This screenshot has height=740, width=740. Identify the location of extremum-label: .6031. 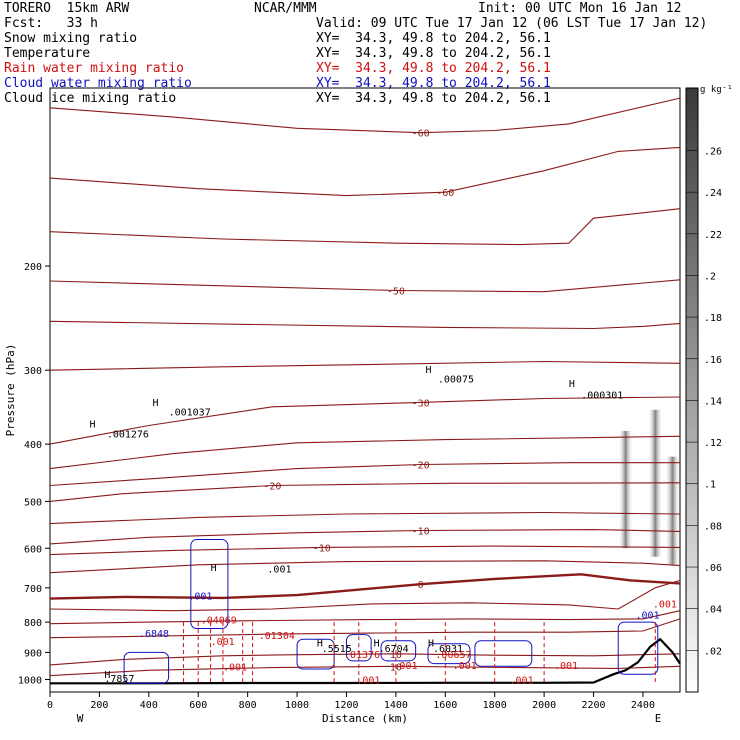
(448, 649).